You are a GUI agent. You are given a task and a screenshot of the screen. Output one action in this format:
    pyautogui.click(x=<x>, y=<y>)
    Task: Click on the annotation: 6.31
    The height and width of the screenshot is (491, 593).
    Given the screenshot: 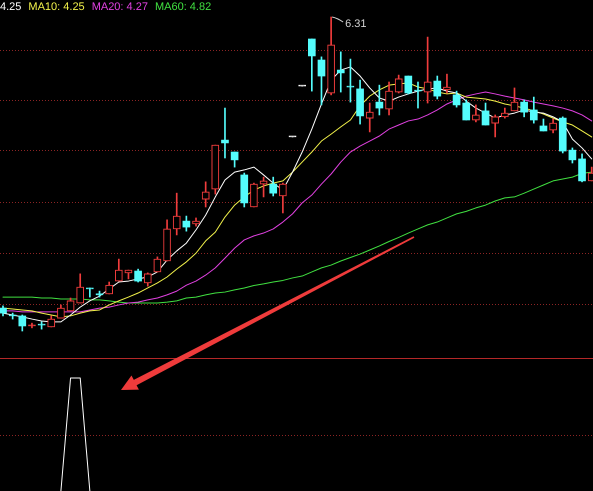 What is the action you would take?
    pyautogui.click(x=356, y=24)
    